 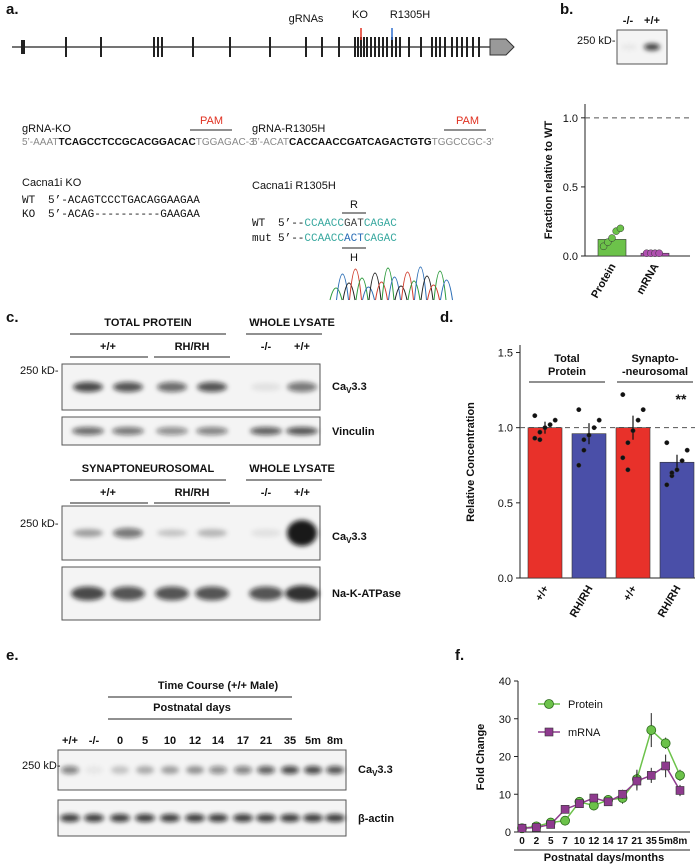 I want to click on legend-marker, so click(x=549, y=704).